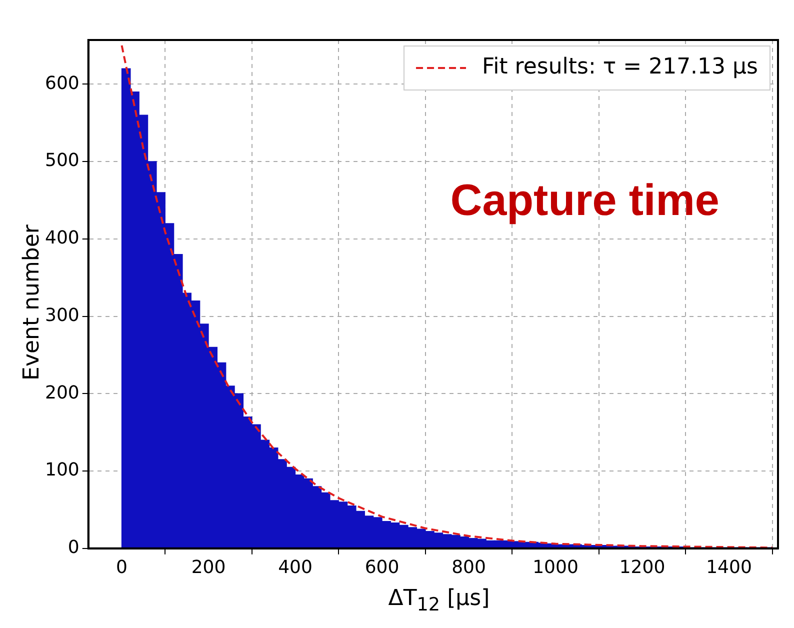 This screenshot has height=628, width=794. Describe the element at coordinates (62, 315) in the screenshot. I see `y-tick-label: 300` at that location.